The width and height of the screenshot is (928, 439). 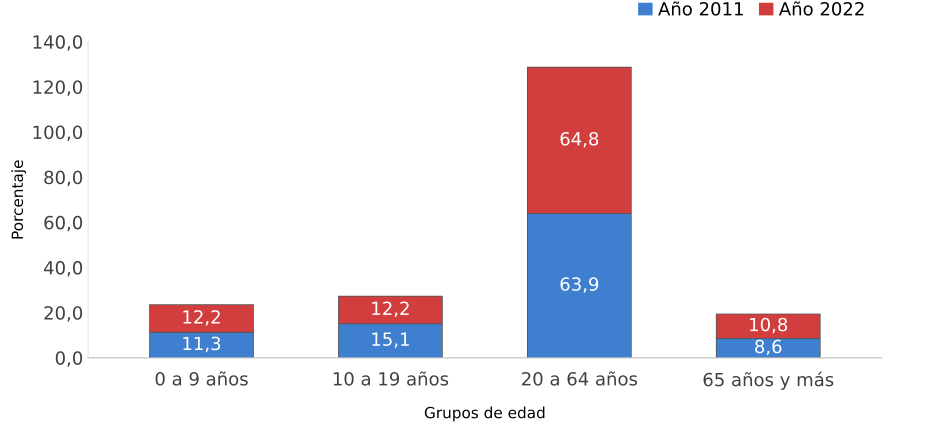 What do you see at coordinates (821, 8) in the screenshot?
I see `legend-label: Año 2022` at bounding box center [821, 8].